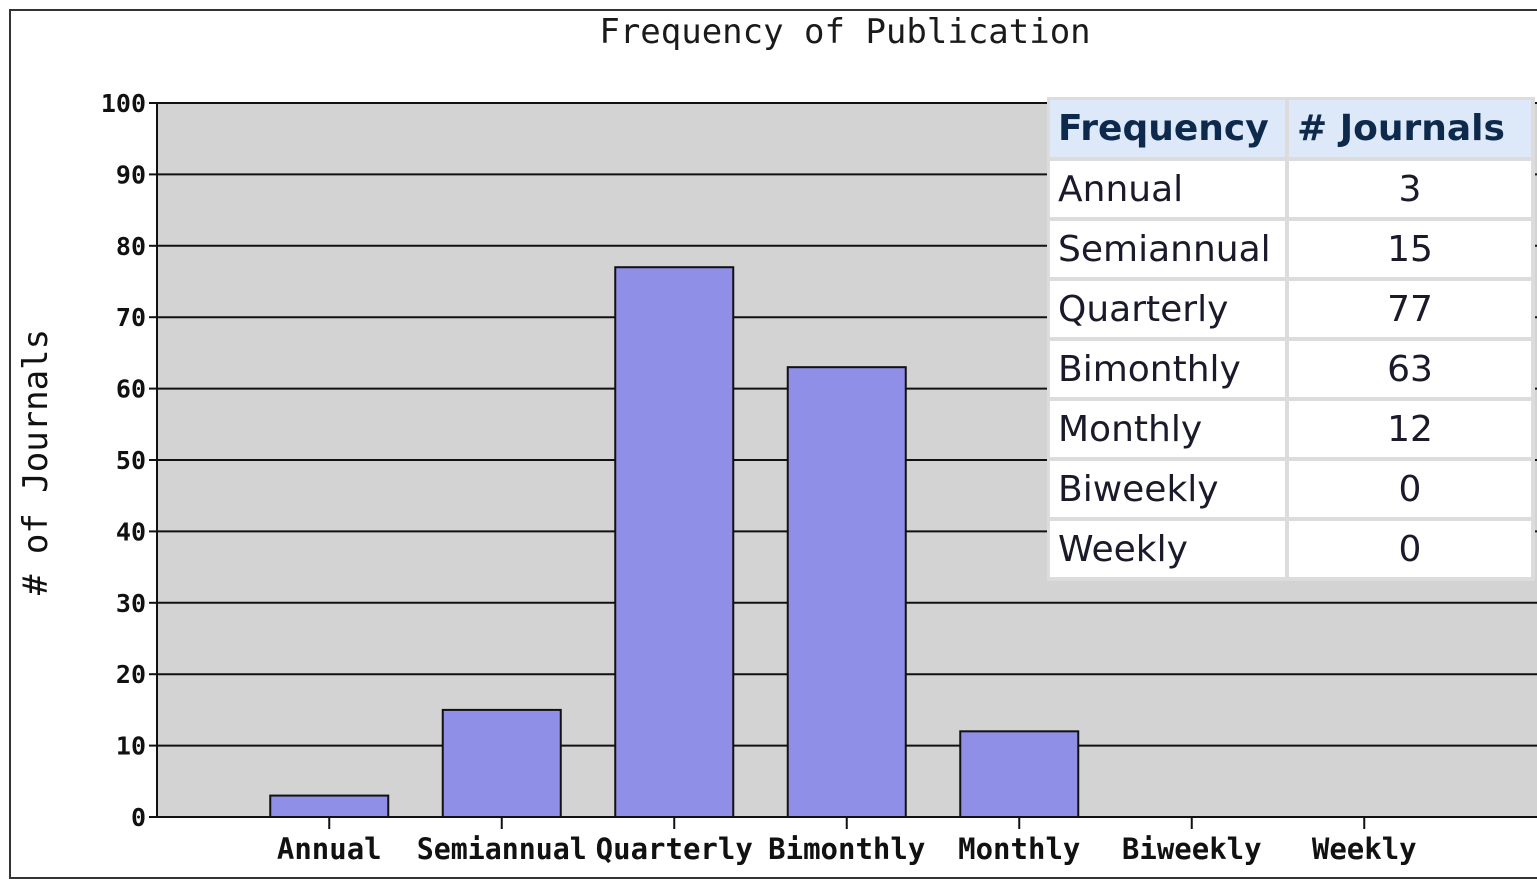 This screenshot has height=879, width=1537. Describe the element at coordinates (1019, 848) in the screenshot. I see `x-tick-label: Monthly` at that location.